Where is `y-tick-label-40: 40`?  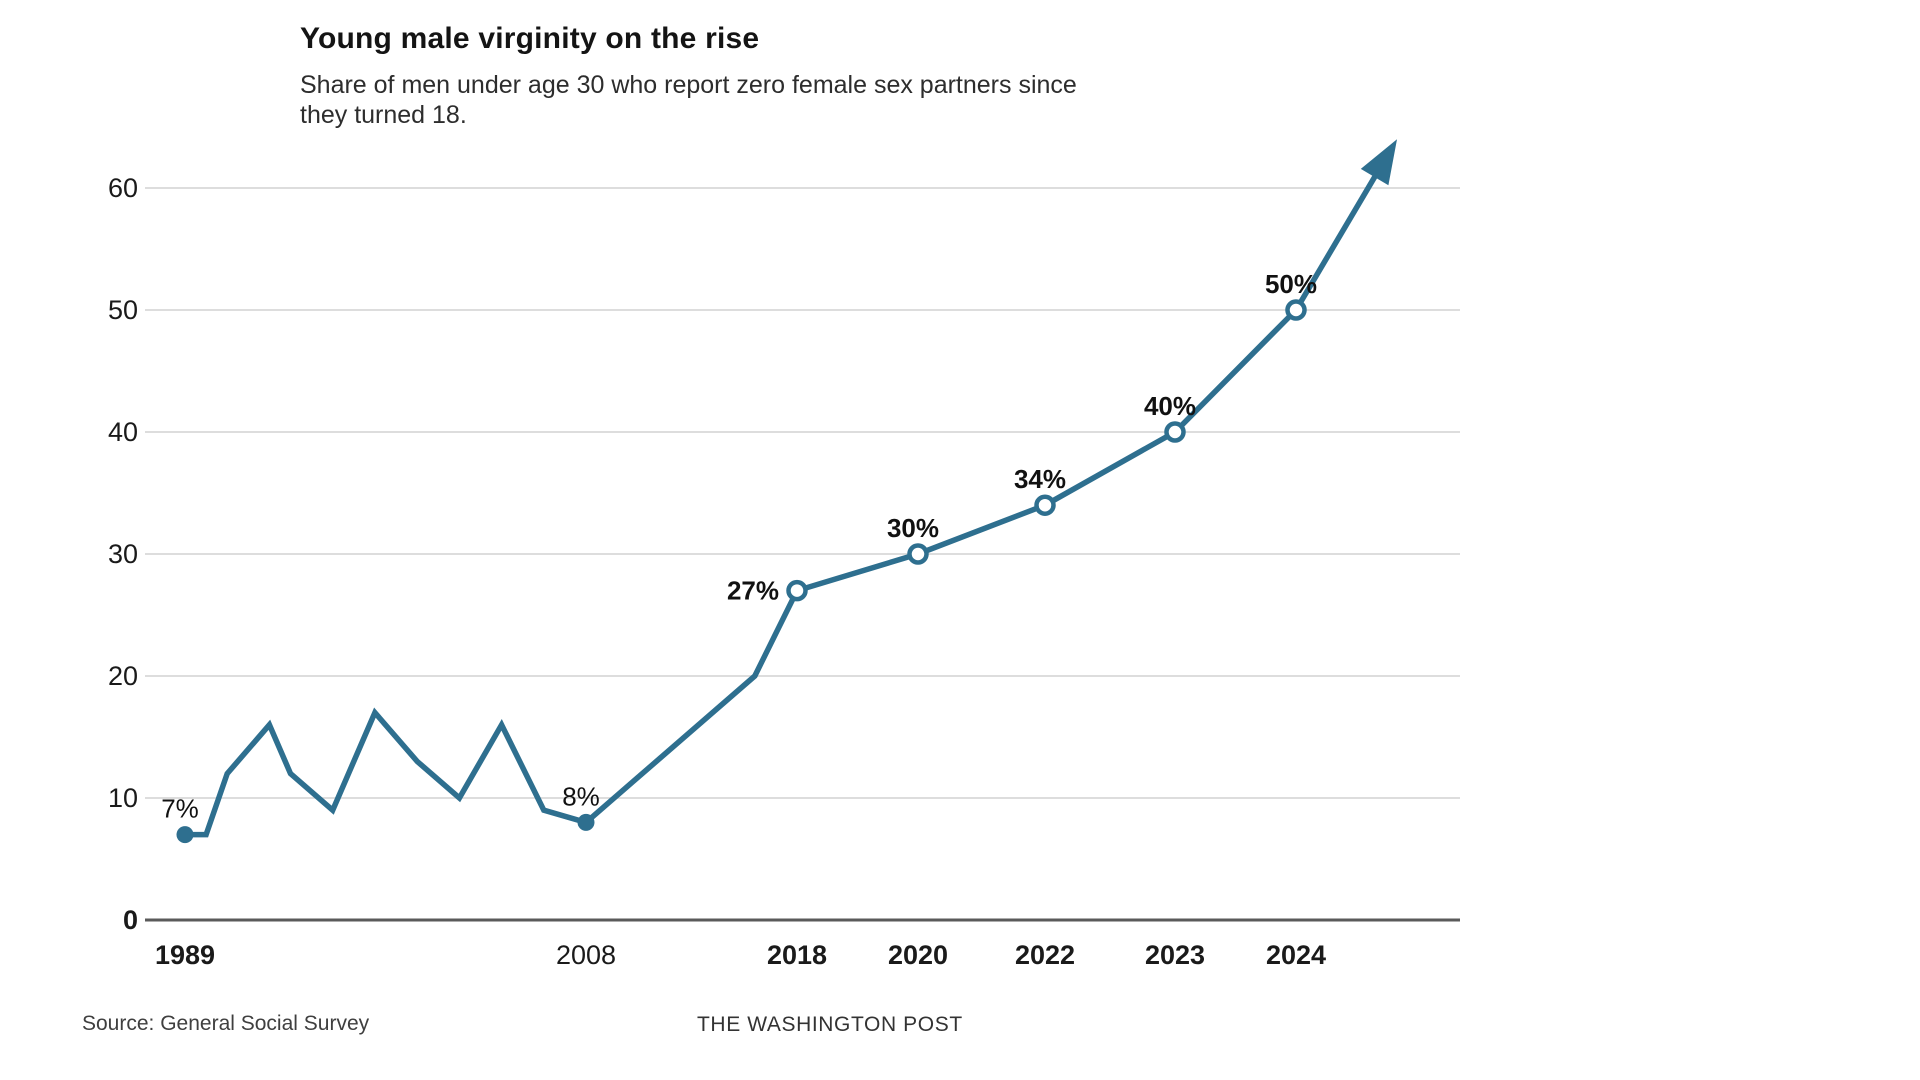
y-tick-label-40: 40 is located at coordinates (123, 432).